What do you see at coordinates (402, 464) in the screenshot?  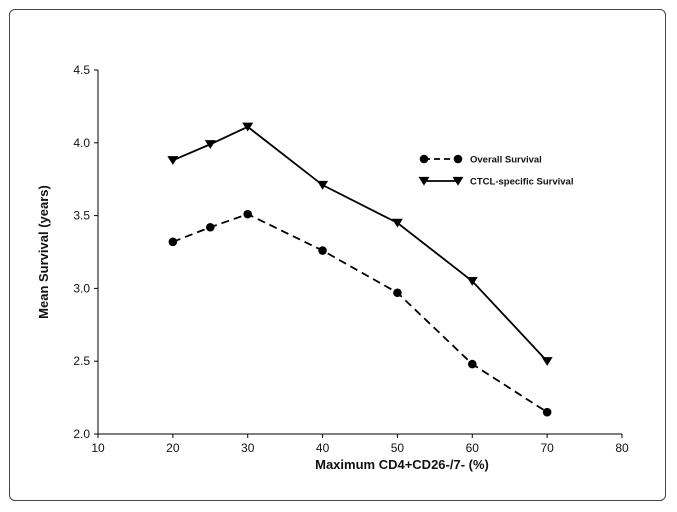 I see `x-axis-label: Maximum CD4+CD26-/7- (%)` at bounding box center [402, 464].